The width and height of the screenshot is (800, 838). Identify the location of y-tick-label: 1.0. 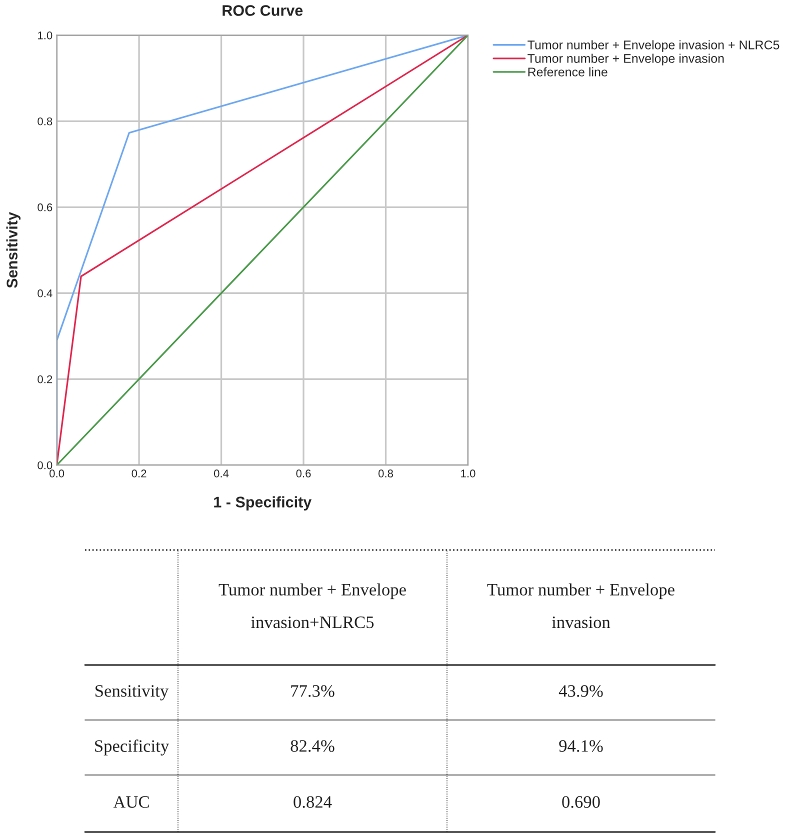
(45, 35).